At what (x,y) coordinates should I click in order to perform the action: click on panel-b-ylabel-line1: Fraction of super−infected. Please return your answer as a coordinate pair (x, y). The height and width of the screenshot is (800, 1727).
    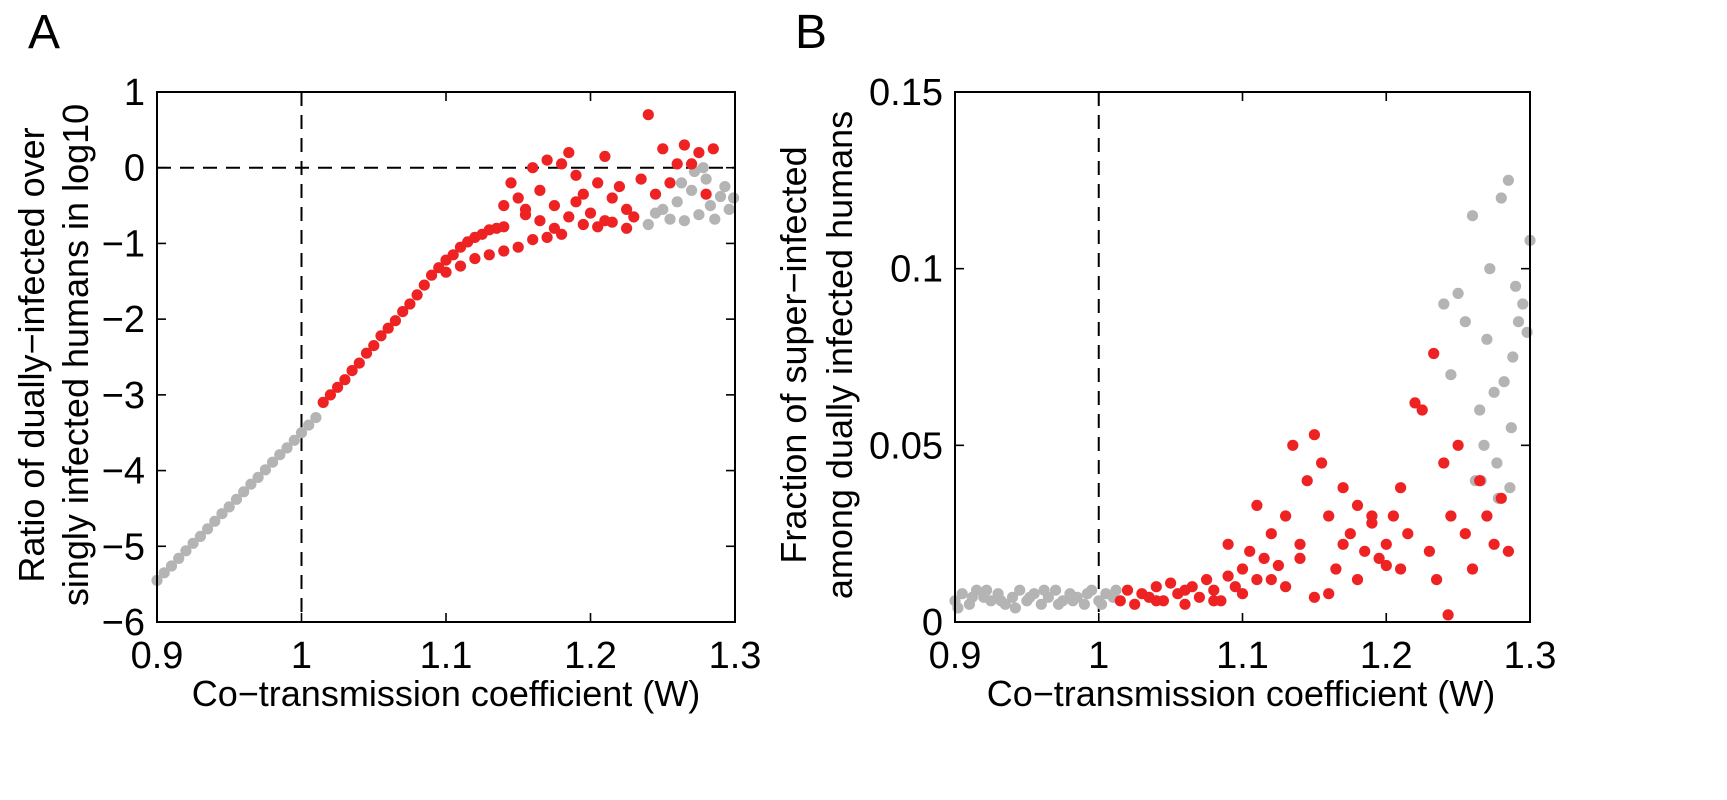
    Looking at the image, I should click on (793, 354).